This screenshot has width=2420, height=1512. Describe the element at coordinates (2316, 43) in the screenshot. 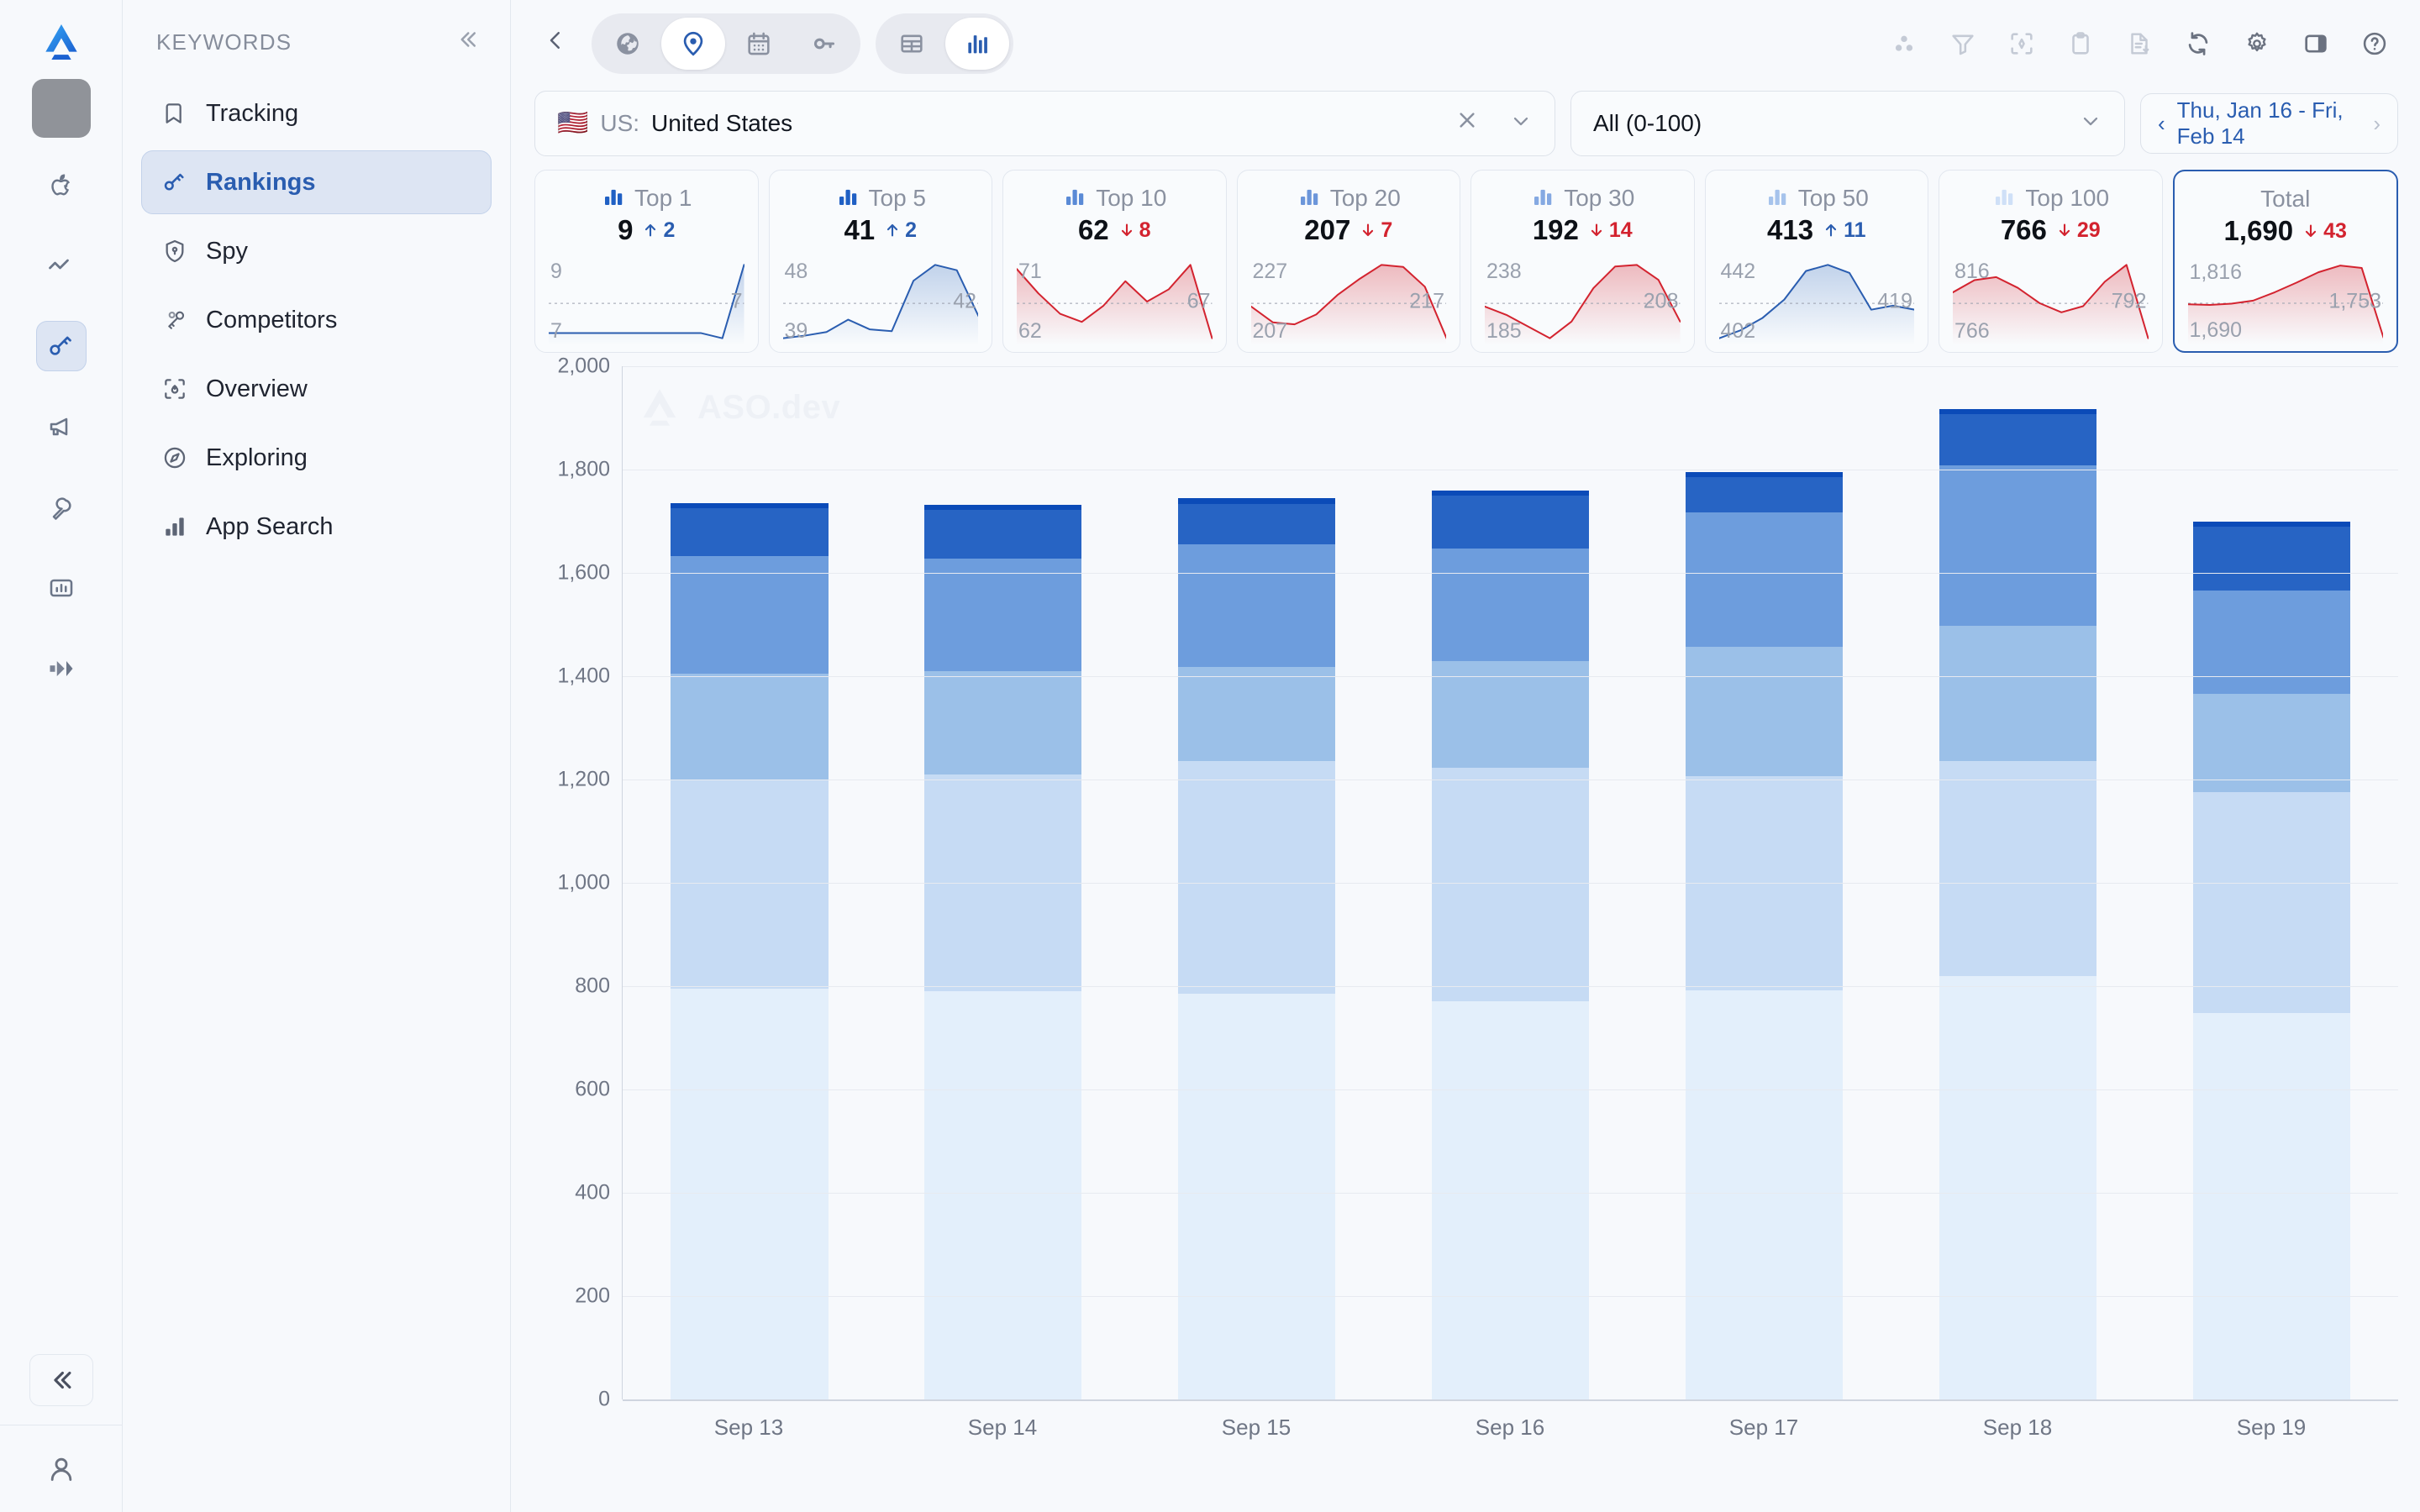

I see `panel-toggle-icon` at that location.